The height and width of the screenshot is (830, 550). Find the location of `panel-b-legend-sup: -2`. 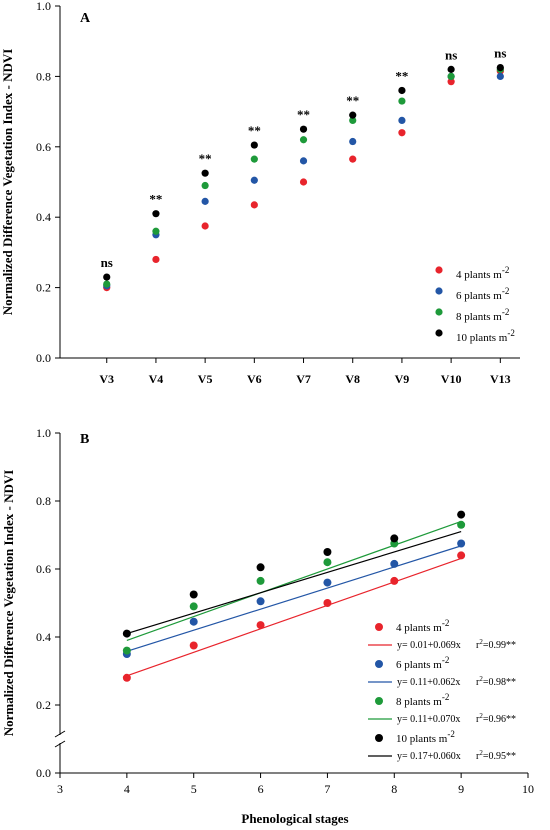

panel-b-legend-sup: -2 is located at coordinates (446, 623).